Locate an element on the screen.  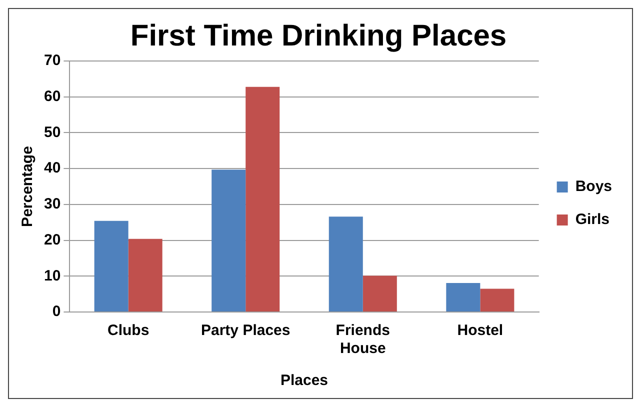
x-axis-title: Places is located at coordinates (304, 381).